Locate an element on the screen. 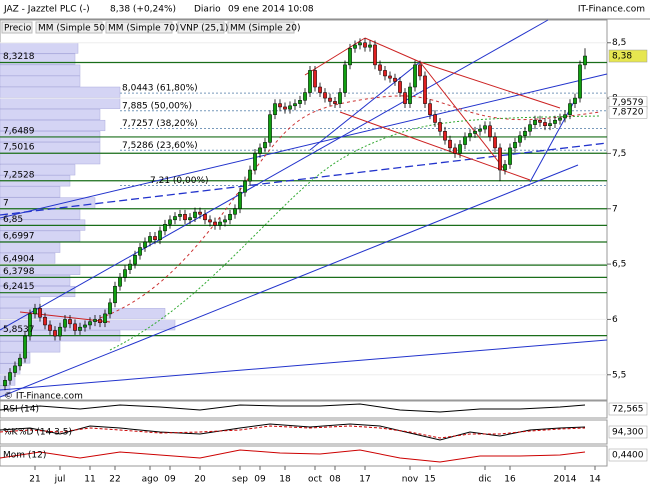 This screenshot has width=650, height=490. level-label: 7,5016 is located at coordinates (19, 148).